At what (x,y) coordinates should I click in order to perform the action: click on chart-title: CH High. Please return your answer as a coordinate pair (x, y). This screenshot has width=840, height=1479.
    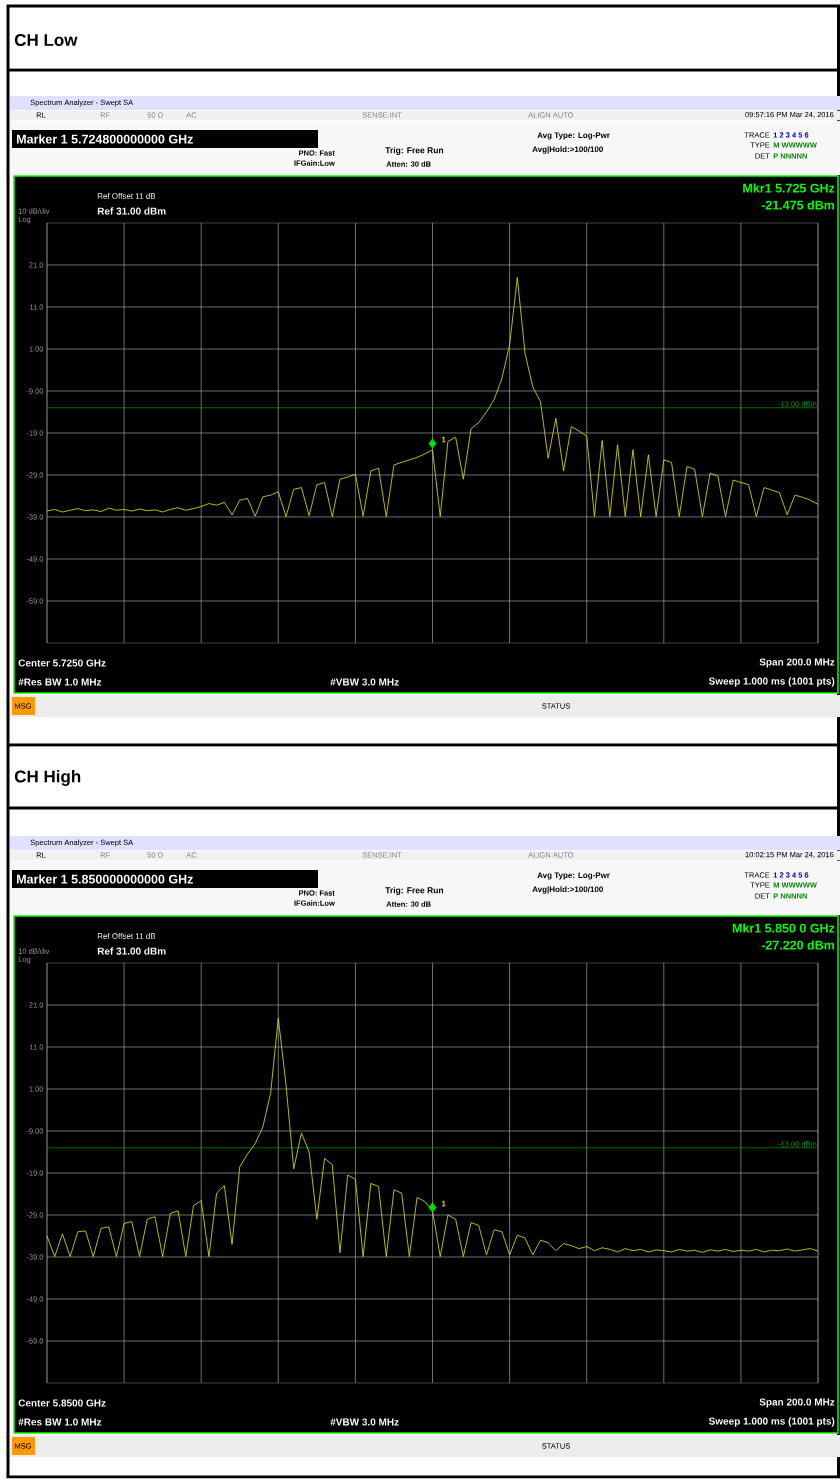
    Looking at the image, I should click on (47, 778).